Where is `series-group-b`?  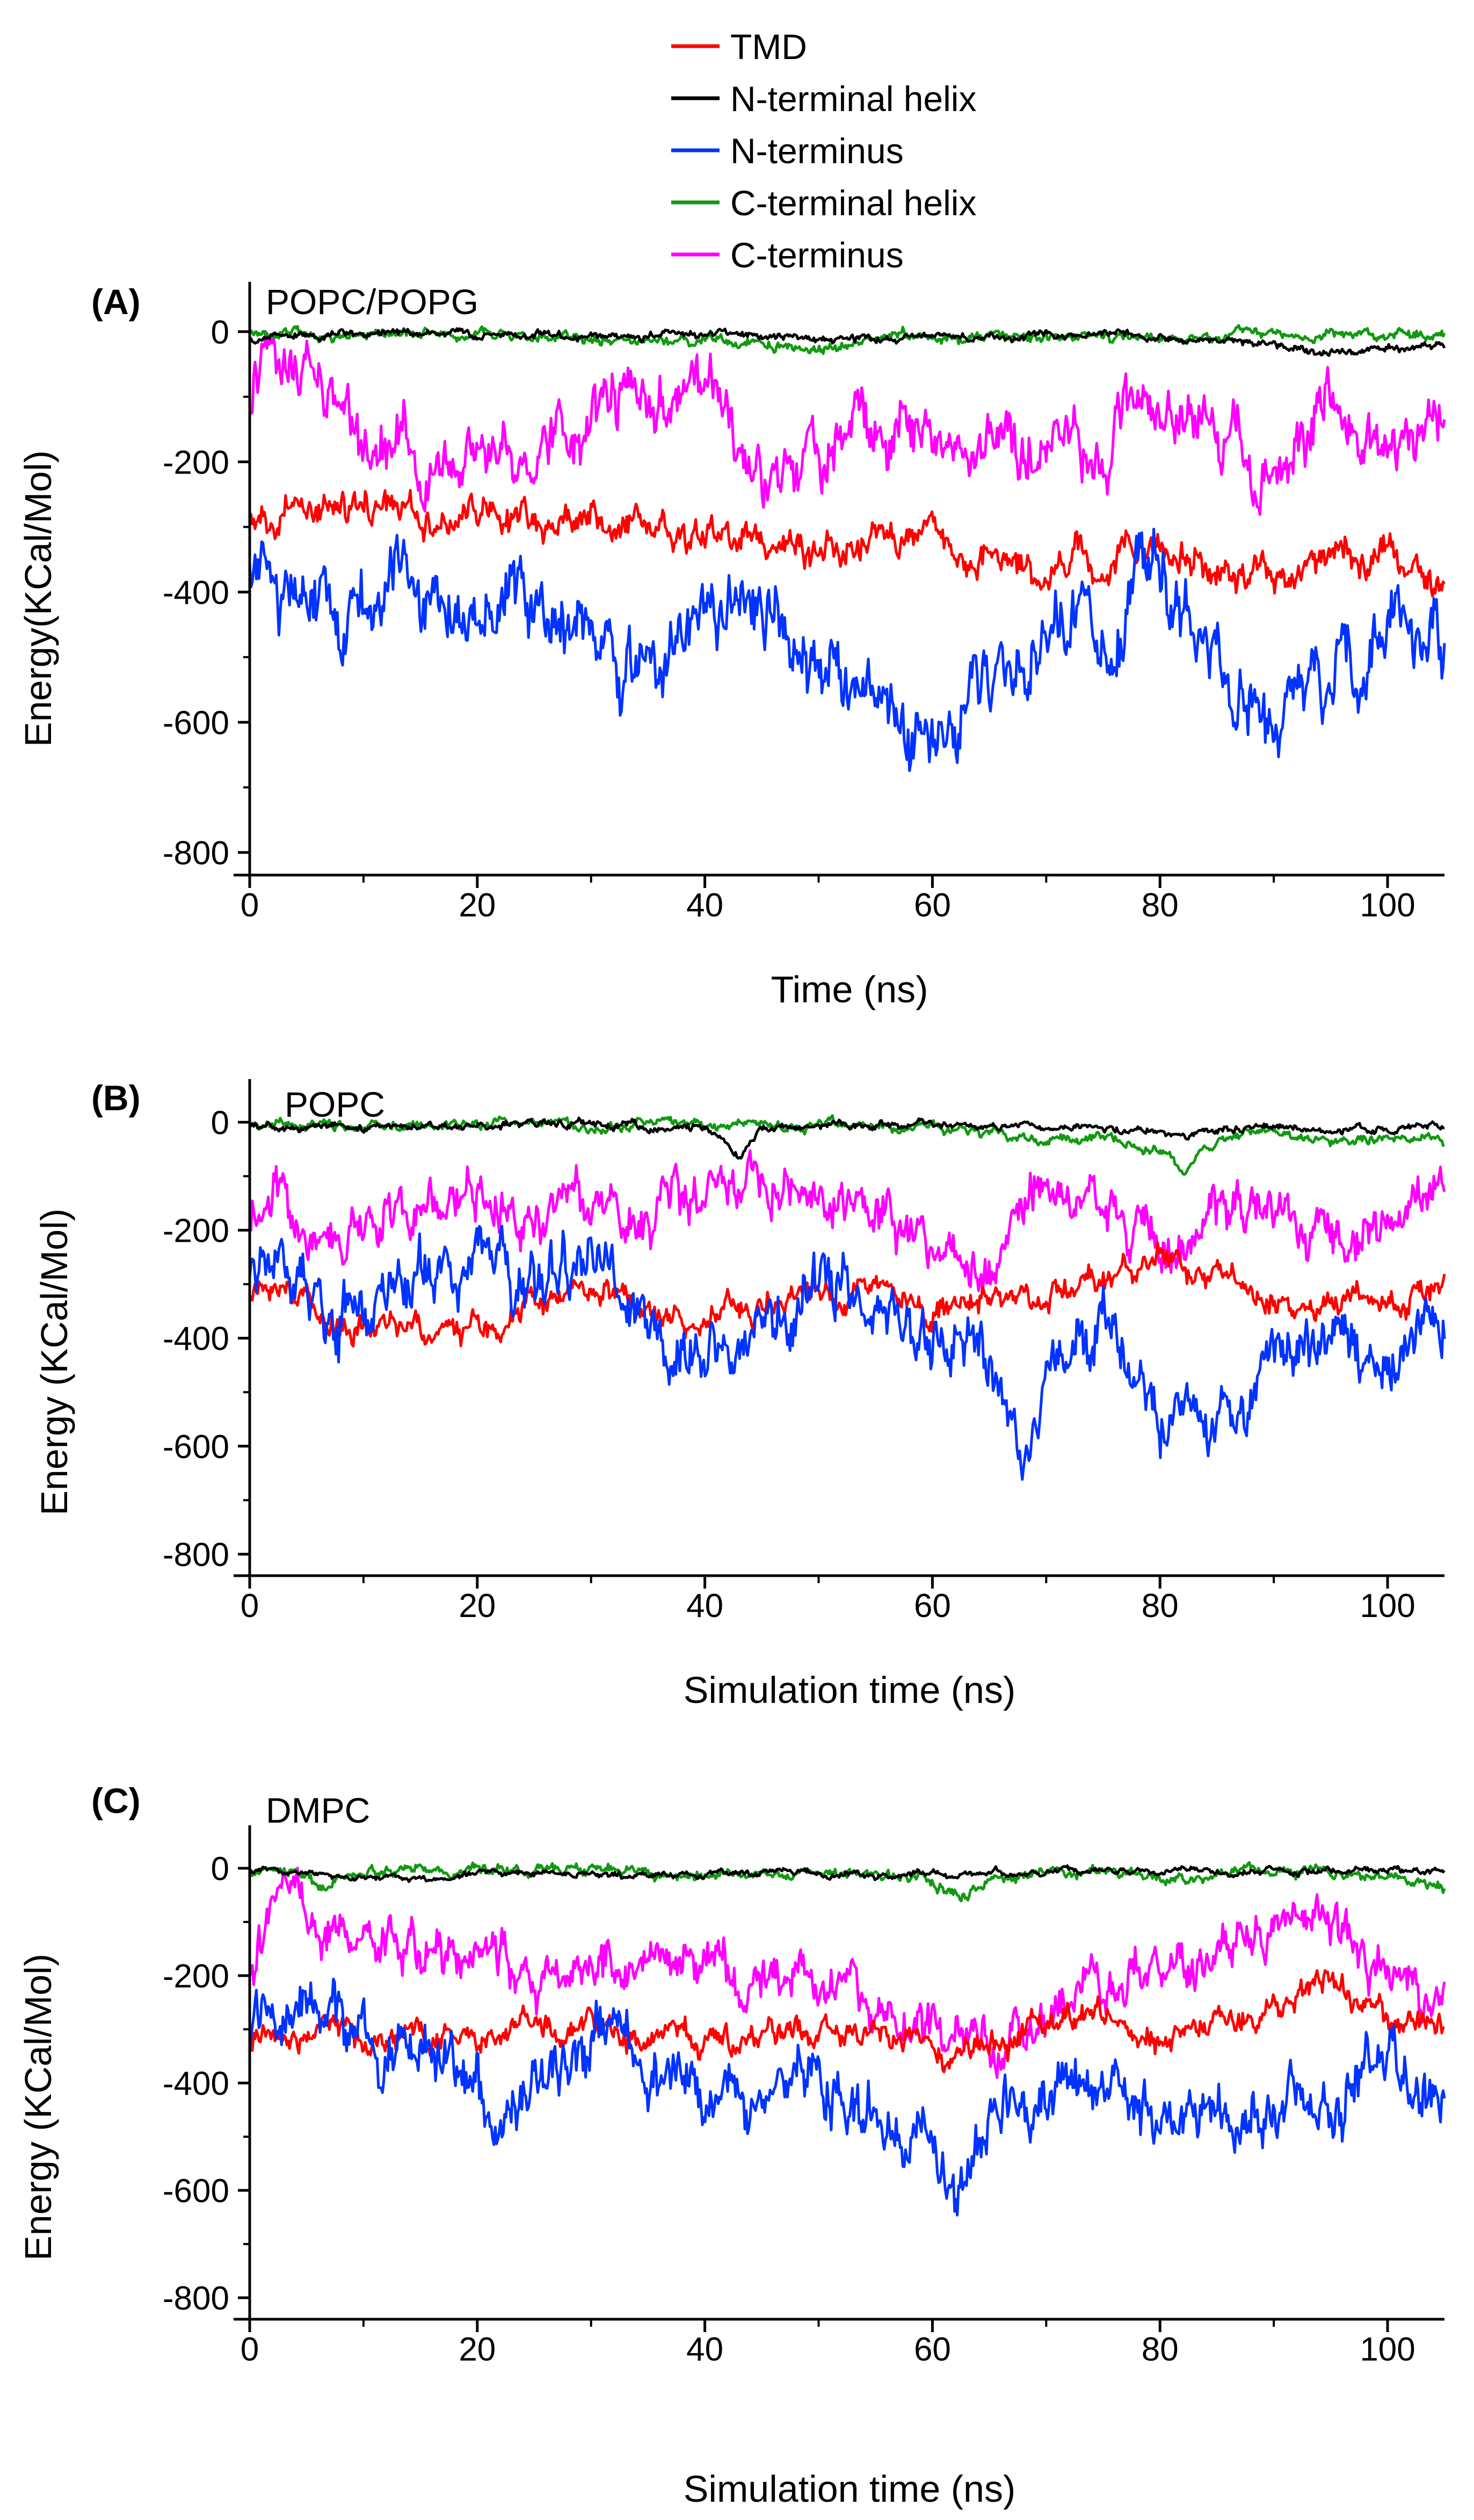
series-group-b is located at coordinates (847, 1297).